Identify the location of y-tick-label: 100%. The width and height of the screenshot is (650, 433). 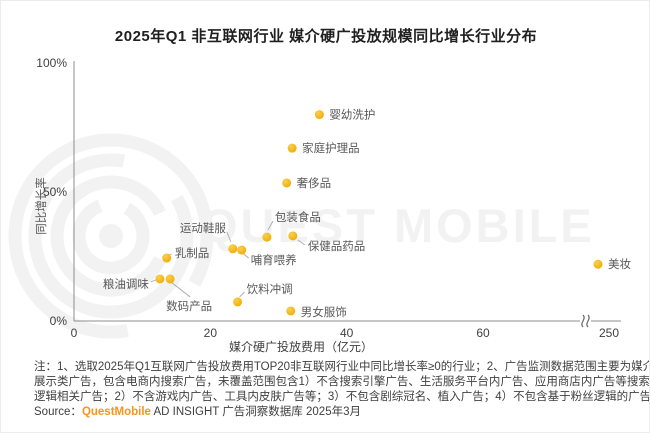
(51, 63).